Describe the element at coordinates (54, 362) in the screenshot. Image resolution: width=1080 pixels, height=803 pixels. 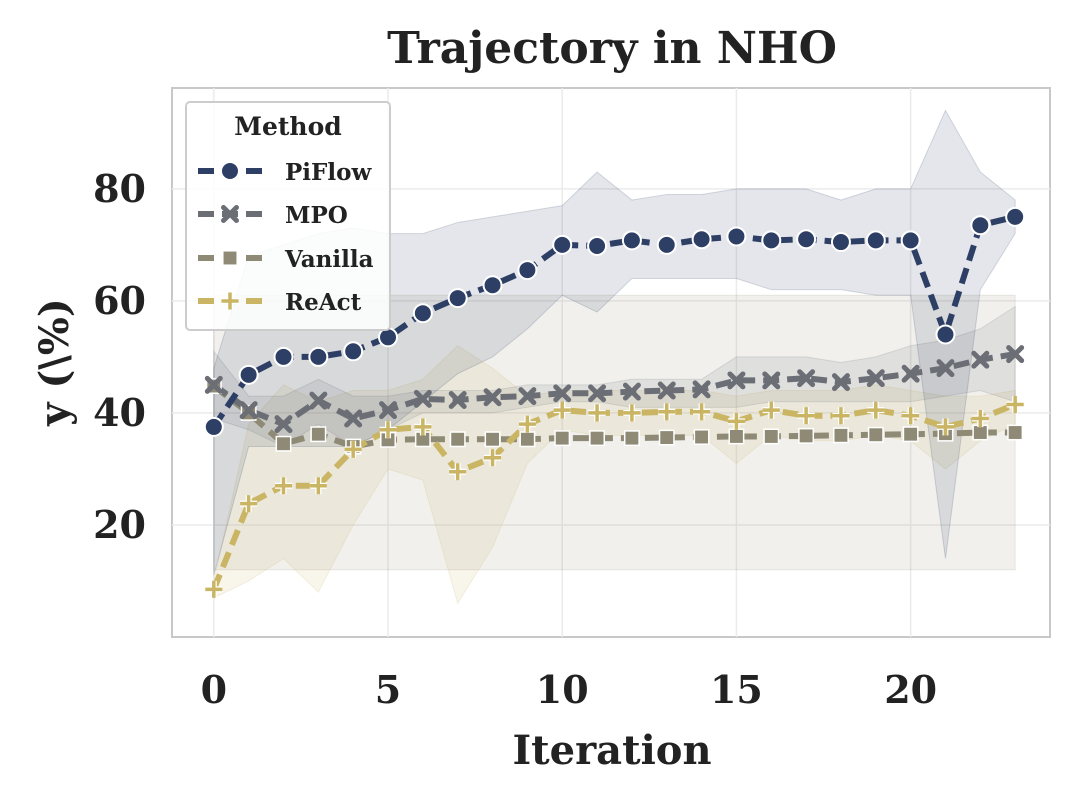
I see `y-axis-label: y (\%)` at that location.